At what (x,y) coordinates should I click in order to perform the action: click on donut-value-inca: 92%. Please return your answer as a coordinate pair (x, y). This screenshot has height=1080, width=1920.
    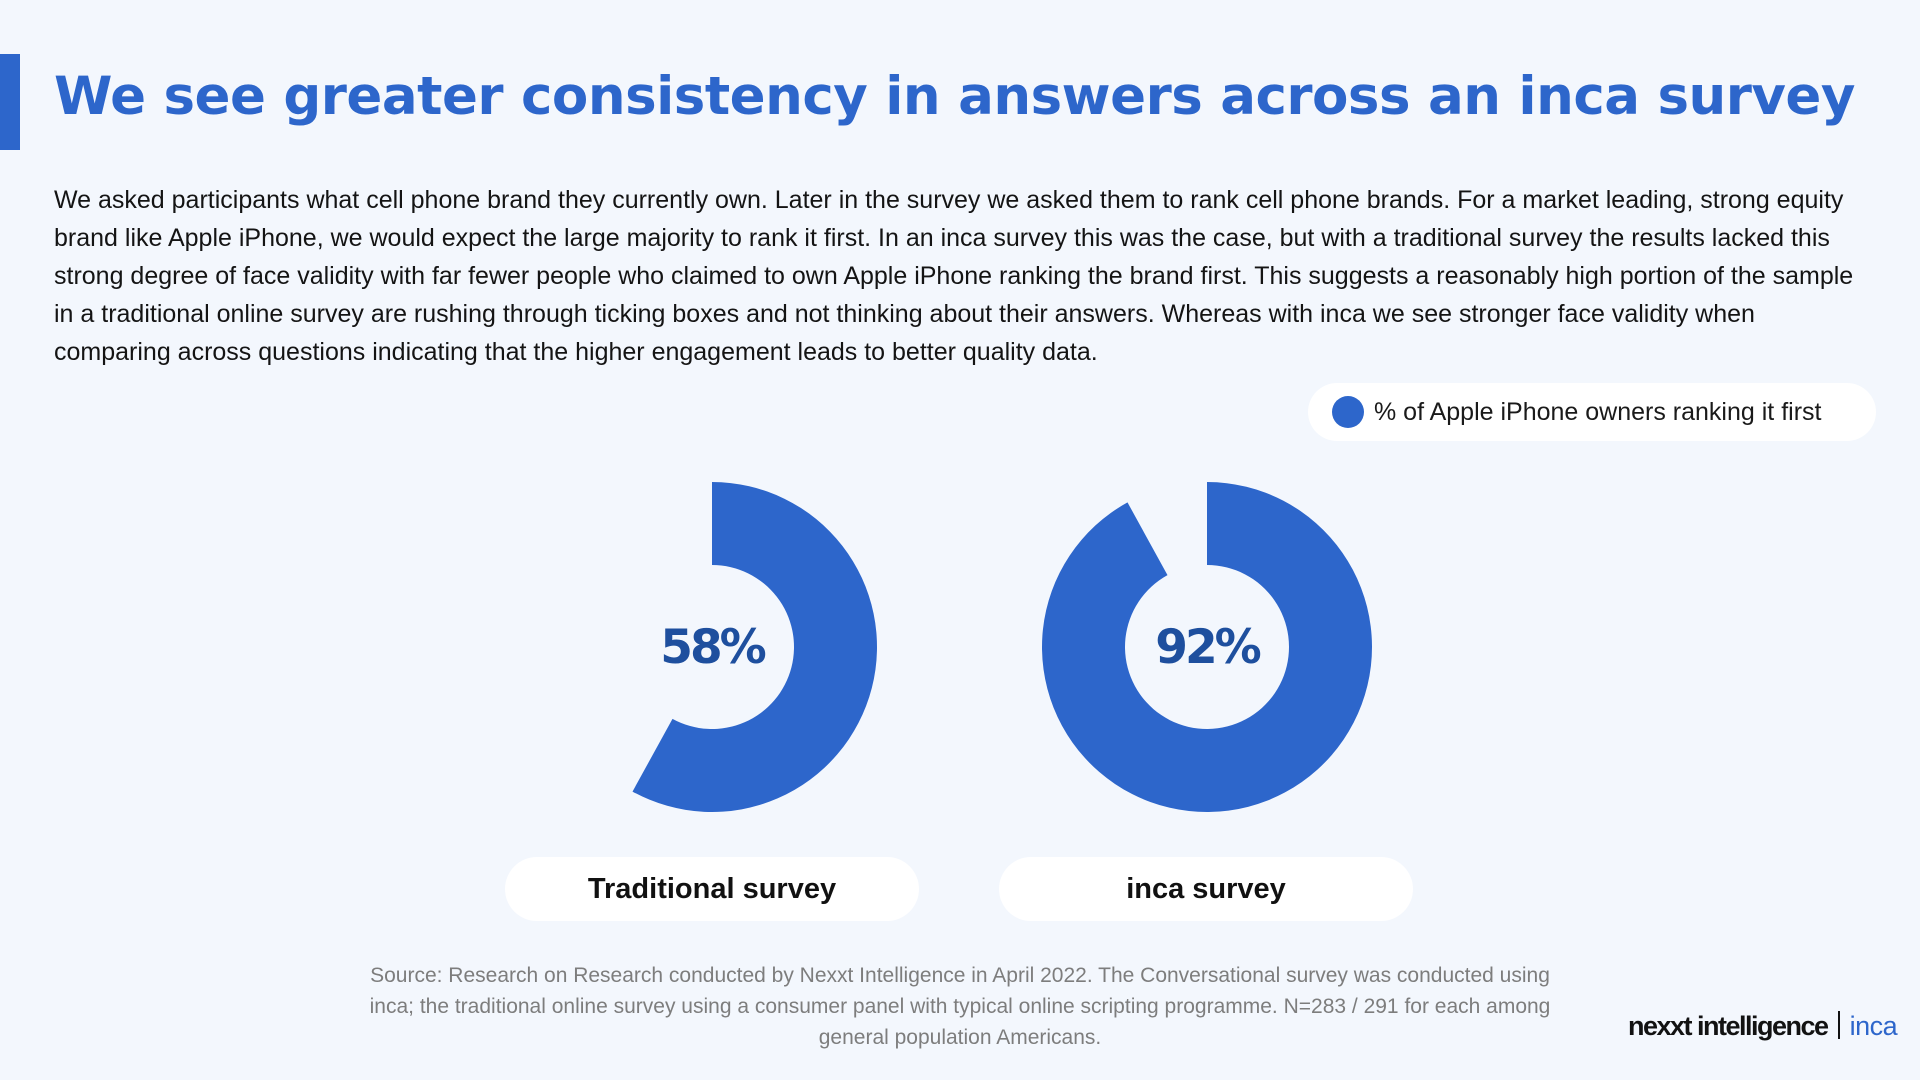
    Looking at the image, I should click on (1208, 647).